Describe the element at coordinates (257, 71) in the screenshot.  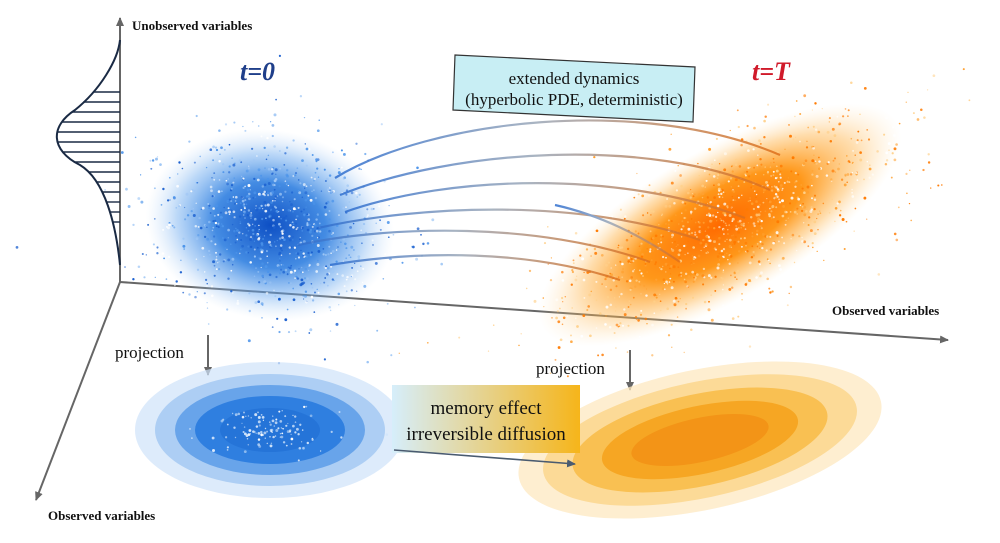
I see `start-time-label: t=0` at that location.